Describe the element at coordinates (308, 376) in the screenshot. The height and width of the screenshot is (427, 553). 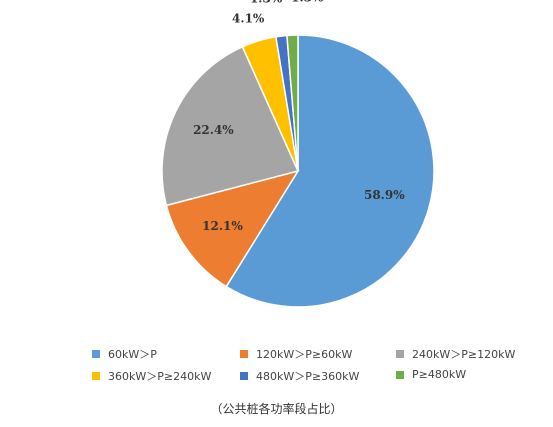
I see `legend-label-4: 480kW＞P≥360kW` at that location.